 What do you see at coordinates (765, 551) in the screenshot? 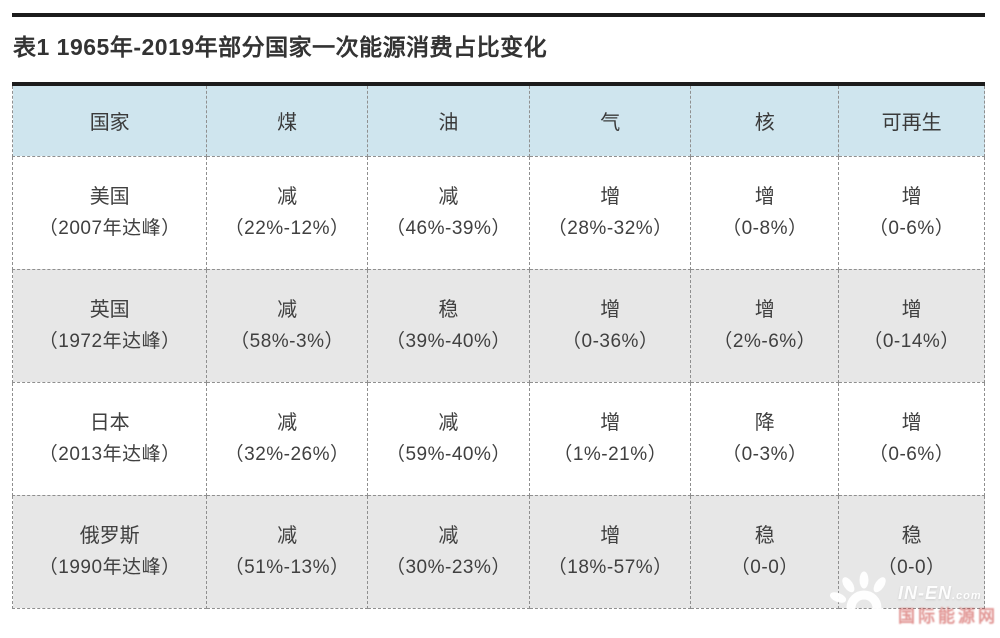
I see `value-cell-nuclear: 稳 （0-0）` at bounding box center [765, 551].